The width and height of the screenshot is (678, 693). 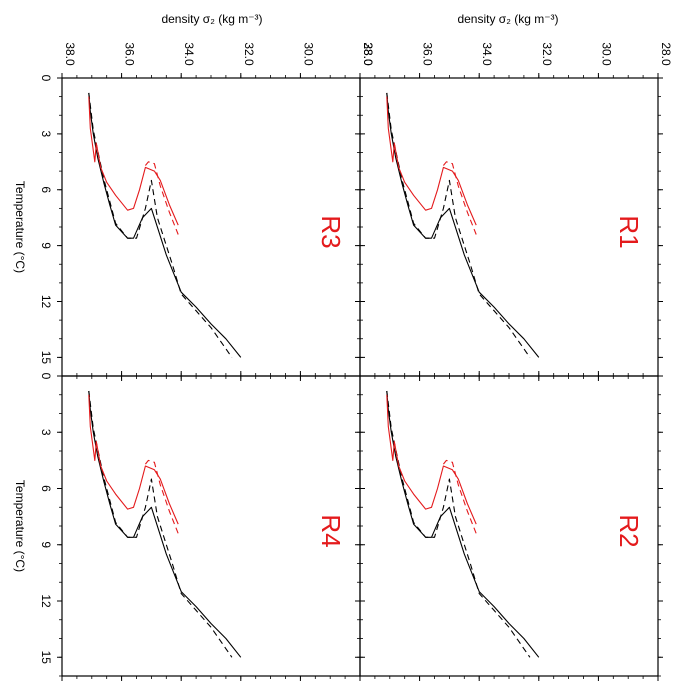 What do you see at coordinates (629, 231) in the screenshot?
I see `panel-label: R1` at bounding box center [629, 231].